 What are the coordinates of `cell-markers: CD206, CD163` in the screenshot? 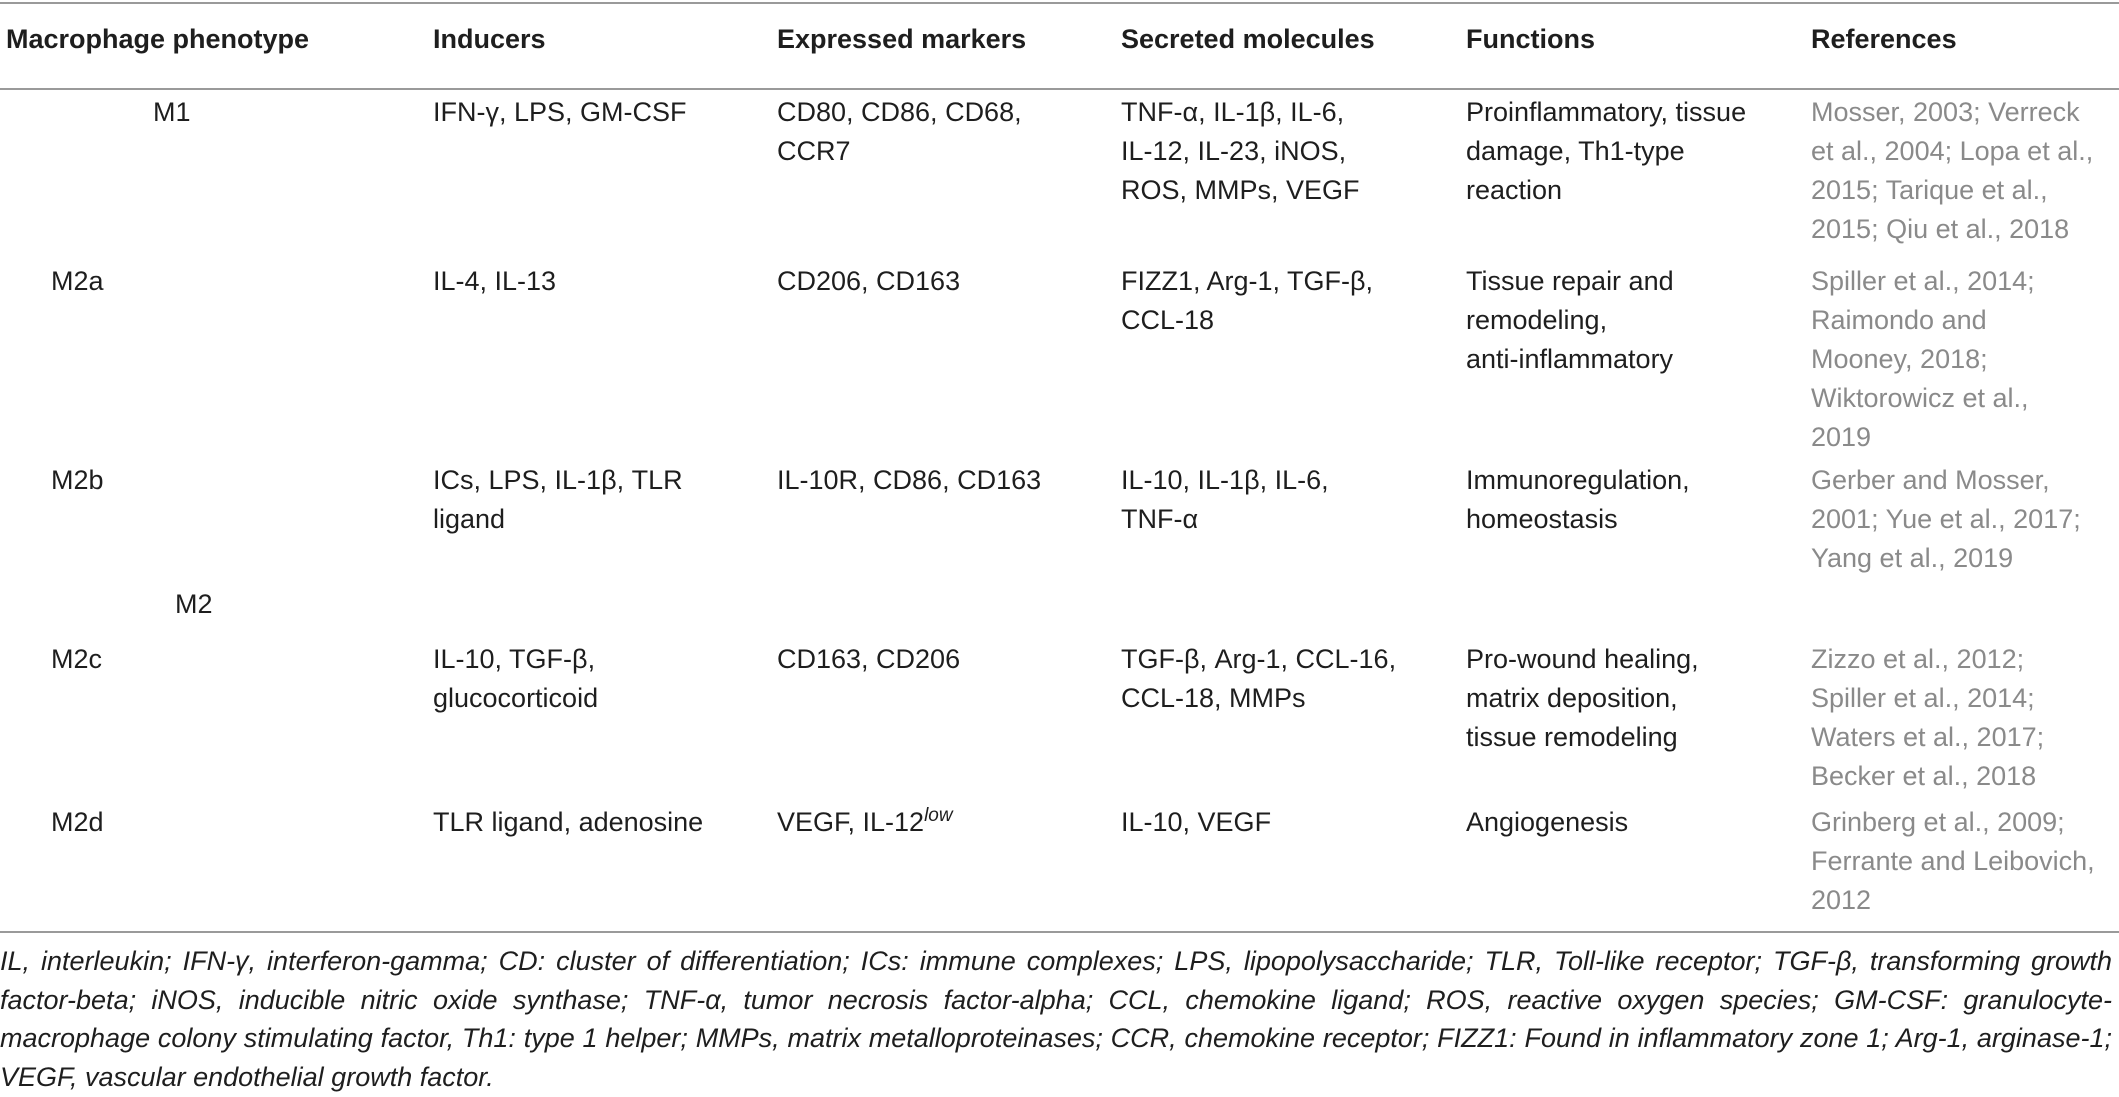 It's located at (869, 281).